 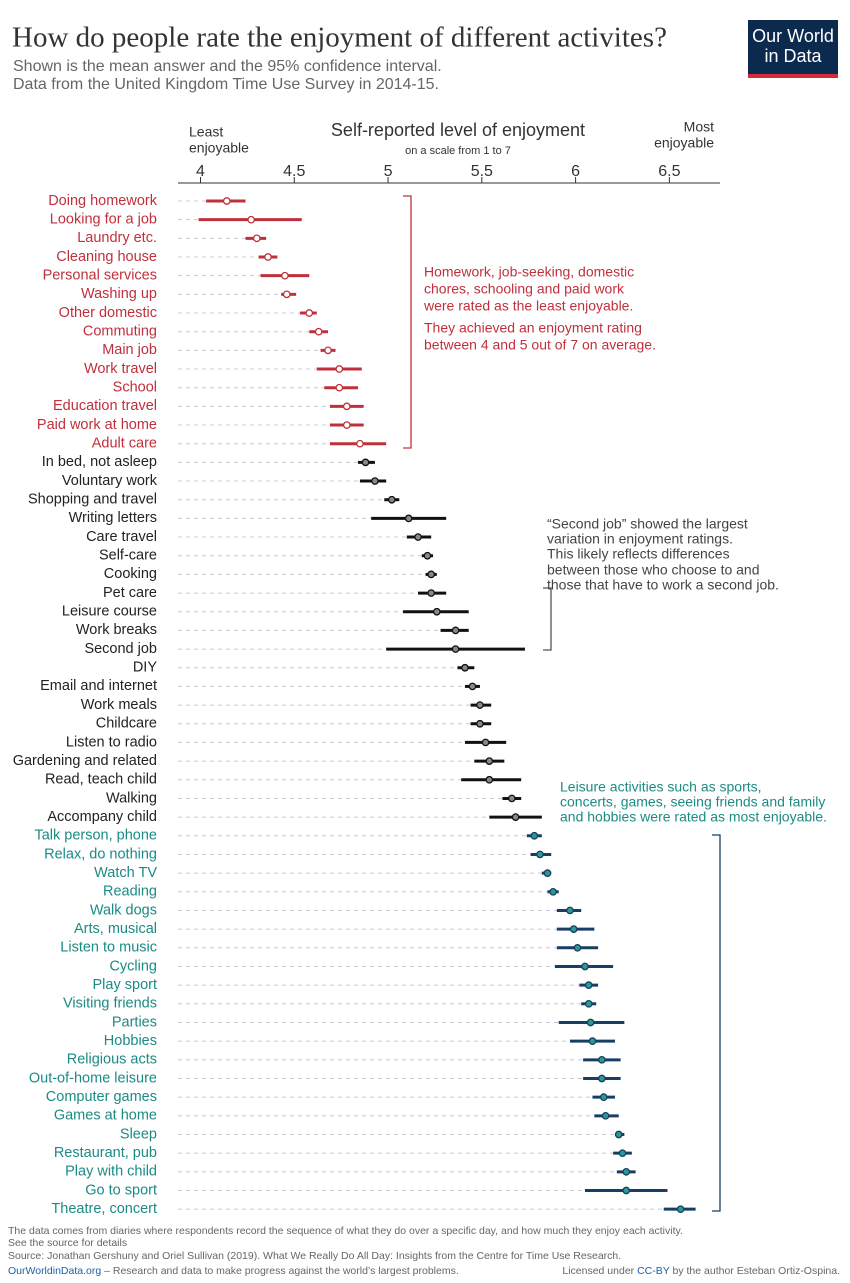 I want to click on row-label: Arts, musical, so click(x=115, y=929).